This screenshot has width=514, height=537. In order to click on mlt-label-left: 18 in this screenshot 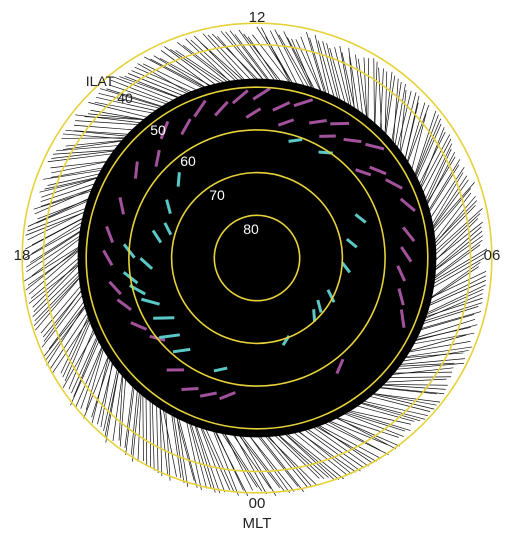, I will do `click(22, 255)`.